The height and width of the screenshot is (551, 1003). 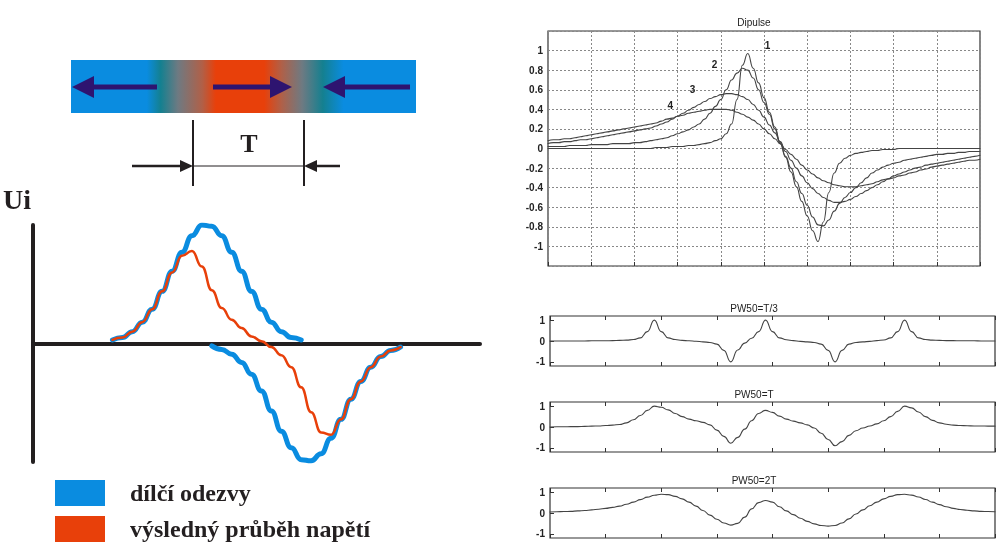 What do you see at coordinates (536, 90) in the screenshot?
I see `y-tick-label: 0.6` at bounding box center [536, 90].